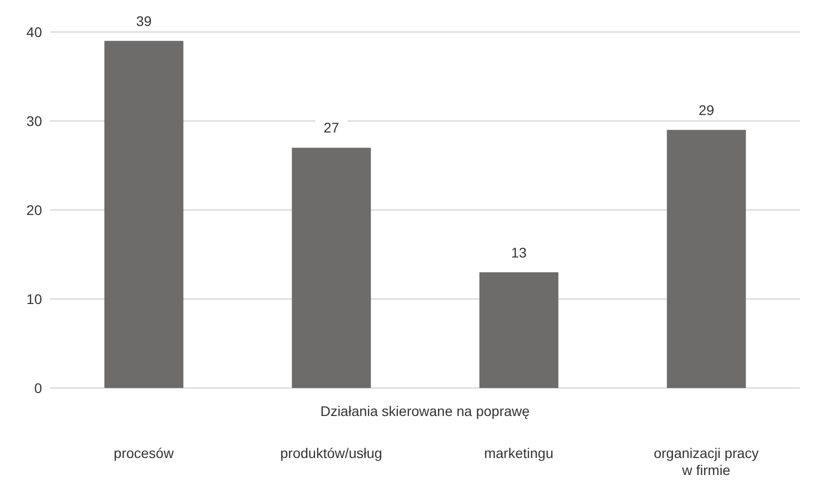 The height and width of the screenshot is (504, 822). What do you see at coordinates (34, 210) in the screenshot?
I see `y-tick-label: 20` at bounding box center [34, 210].